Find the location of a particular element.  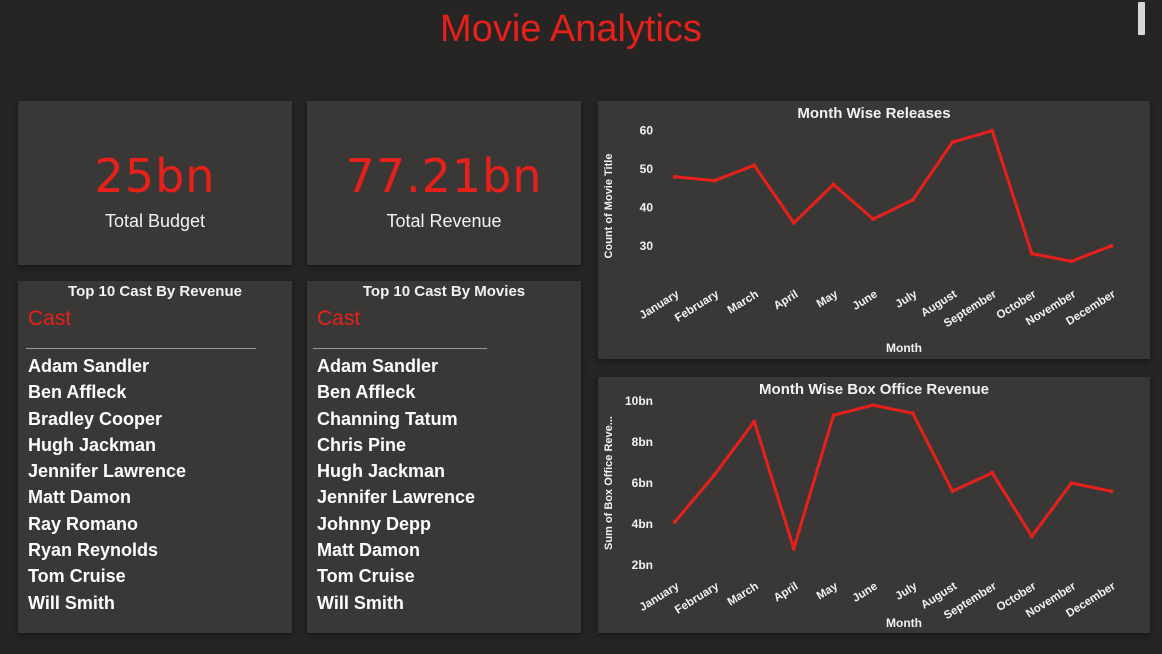

kpi-card-budget: 25bn Total Budget is located at coordinates (155, 183).